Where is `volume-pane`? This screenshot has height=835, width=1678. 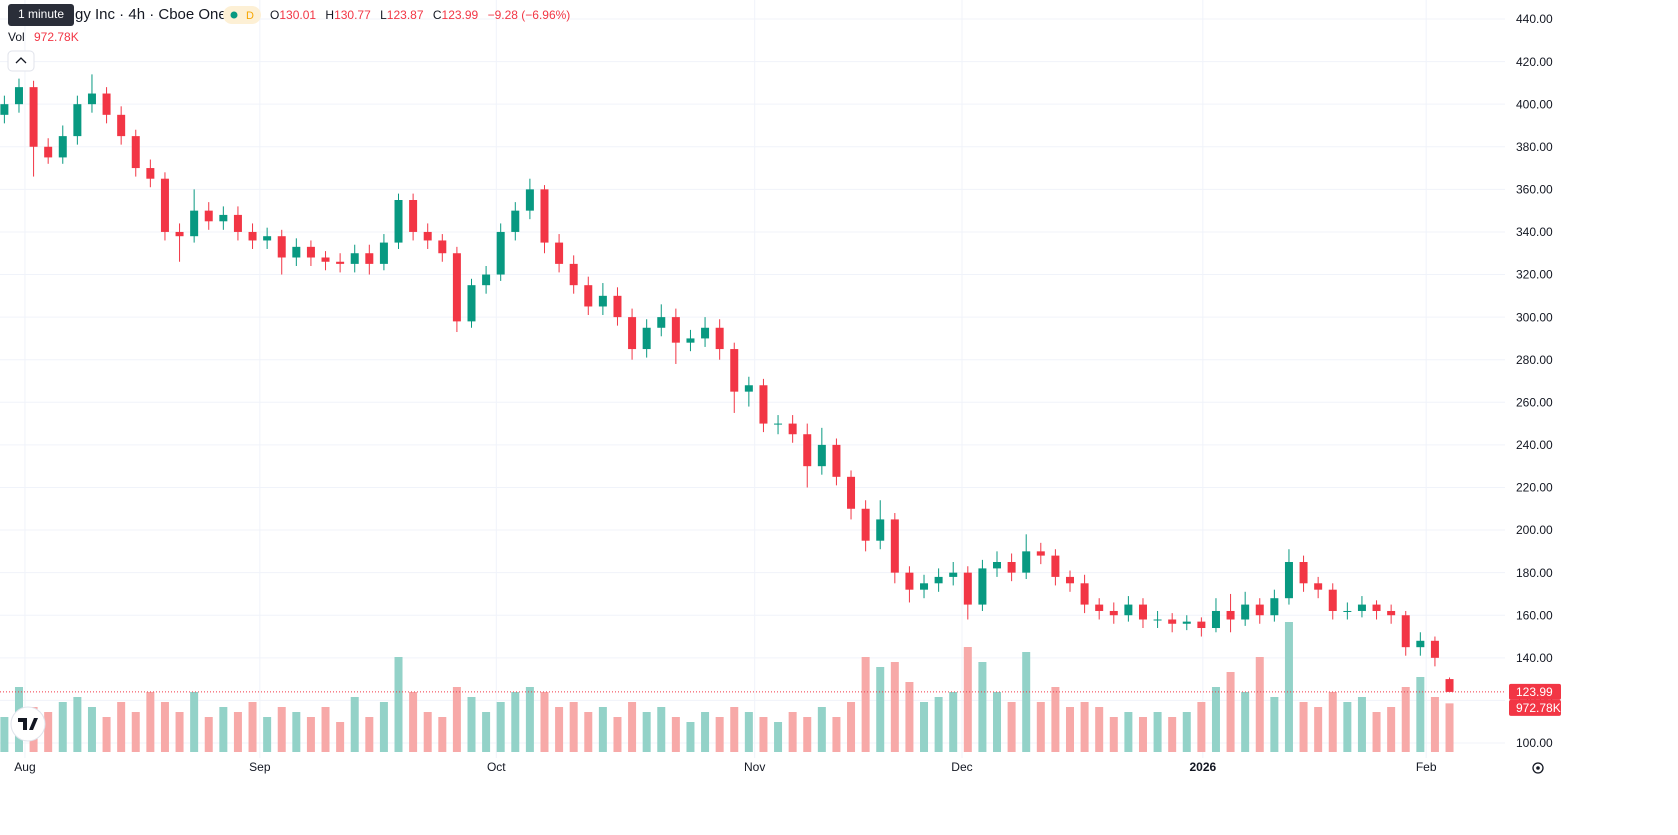 volume-pane is located at coordinates (727, 687).